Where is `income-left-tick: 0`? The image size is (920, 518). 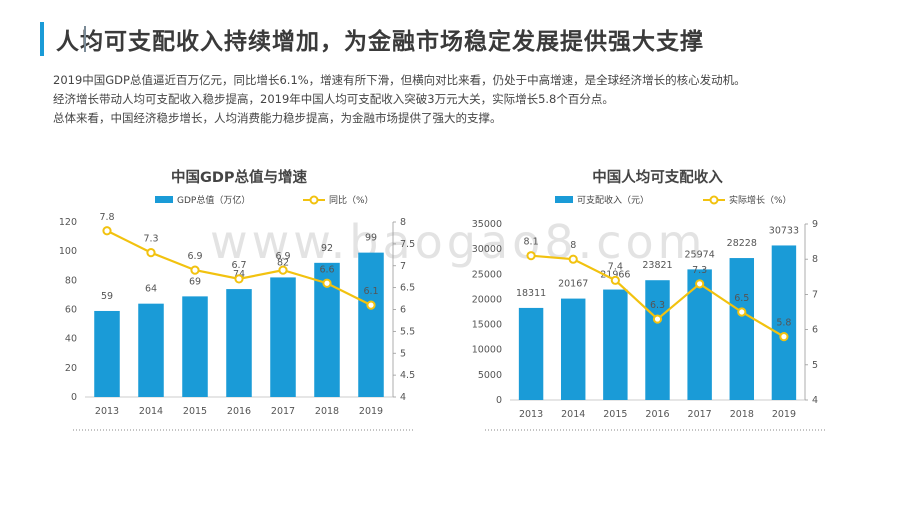
income-left-tick: 0 is located at coordinates (499, 400).